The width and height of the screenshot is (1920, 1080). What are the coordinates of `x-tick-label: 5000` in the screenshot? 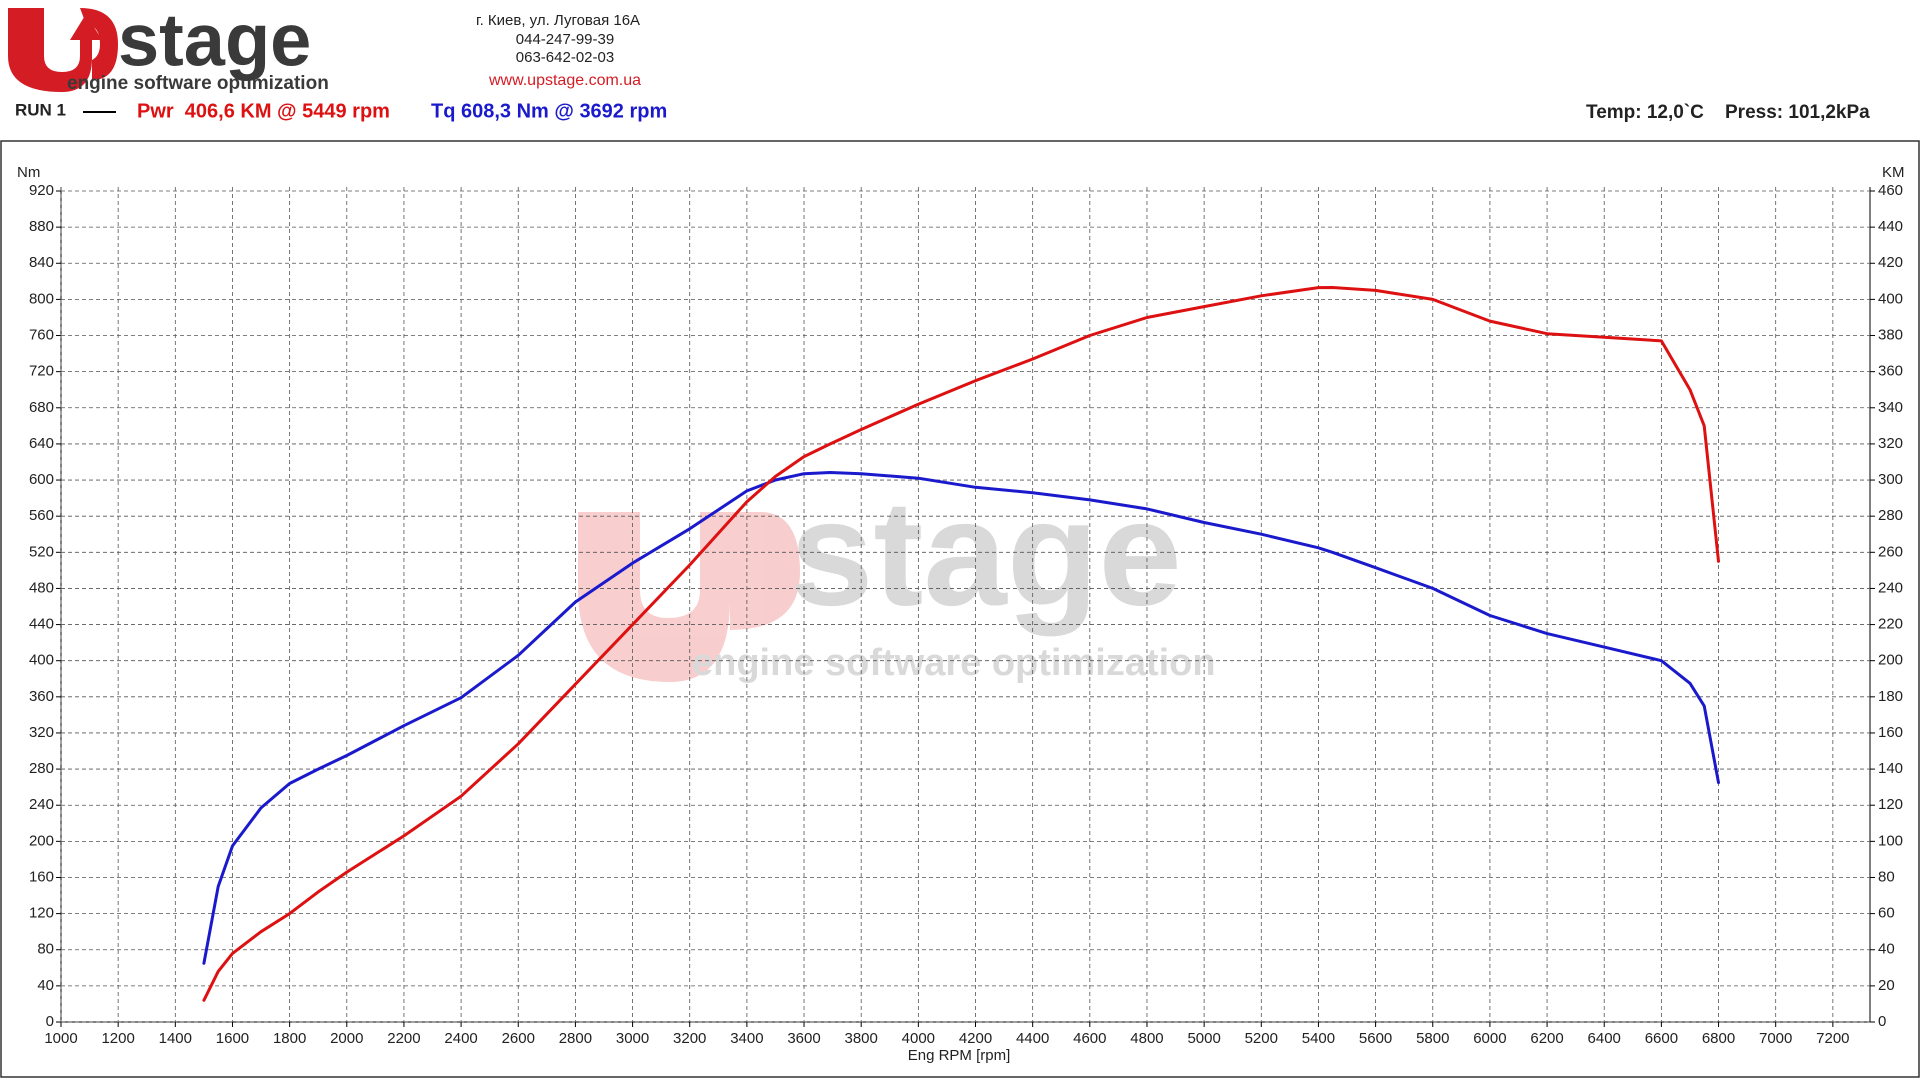 It's located at (1203, 1038).